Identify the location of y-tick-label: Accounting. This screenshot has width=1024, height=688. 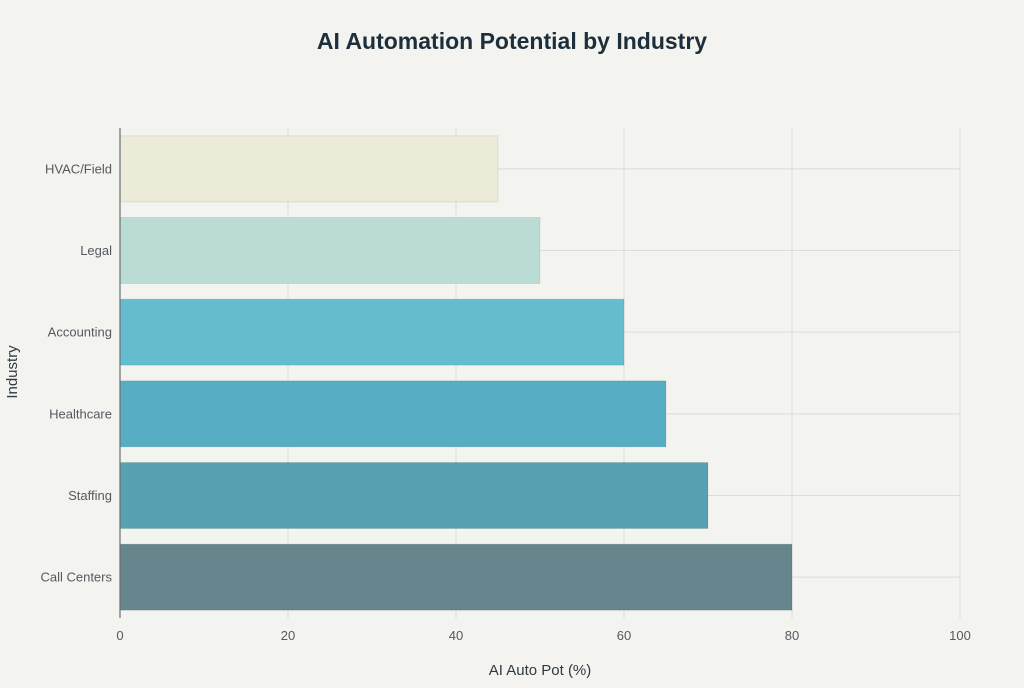
(80, 332).